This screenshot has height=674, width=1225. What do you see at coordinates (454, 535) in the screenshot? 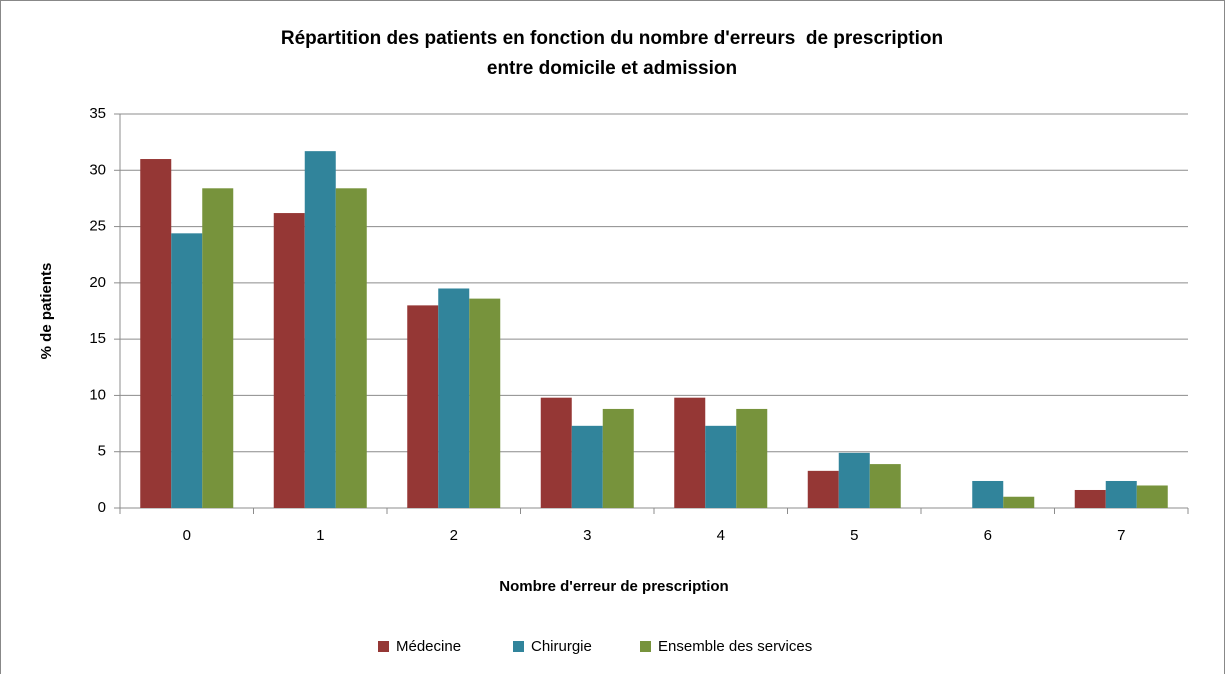
I see `x-tick-label: 2` at bounding box center [454, 535].